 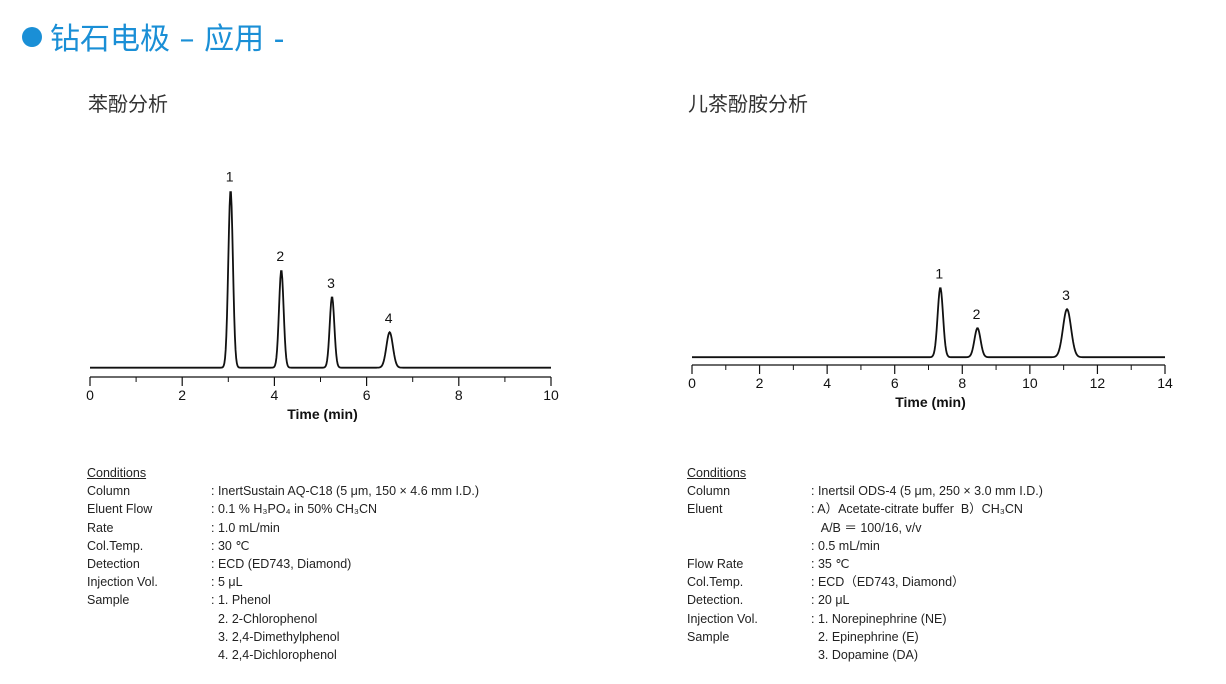 I want to click on condition-row: Eluent Flow : 0.1 % H₃PO₄ in 50% CH₃CN, so click(x=283, y=509).